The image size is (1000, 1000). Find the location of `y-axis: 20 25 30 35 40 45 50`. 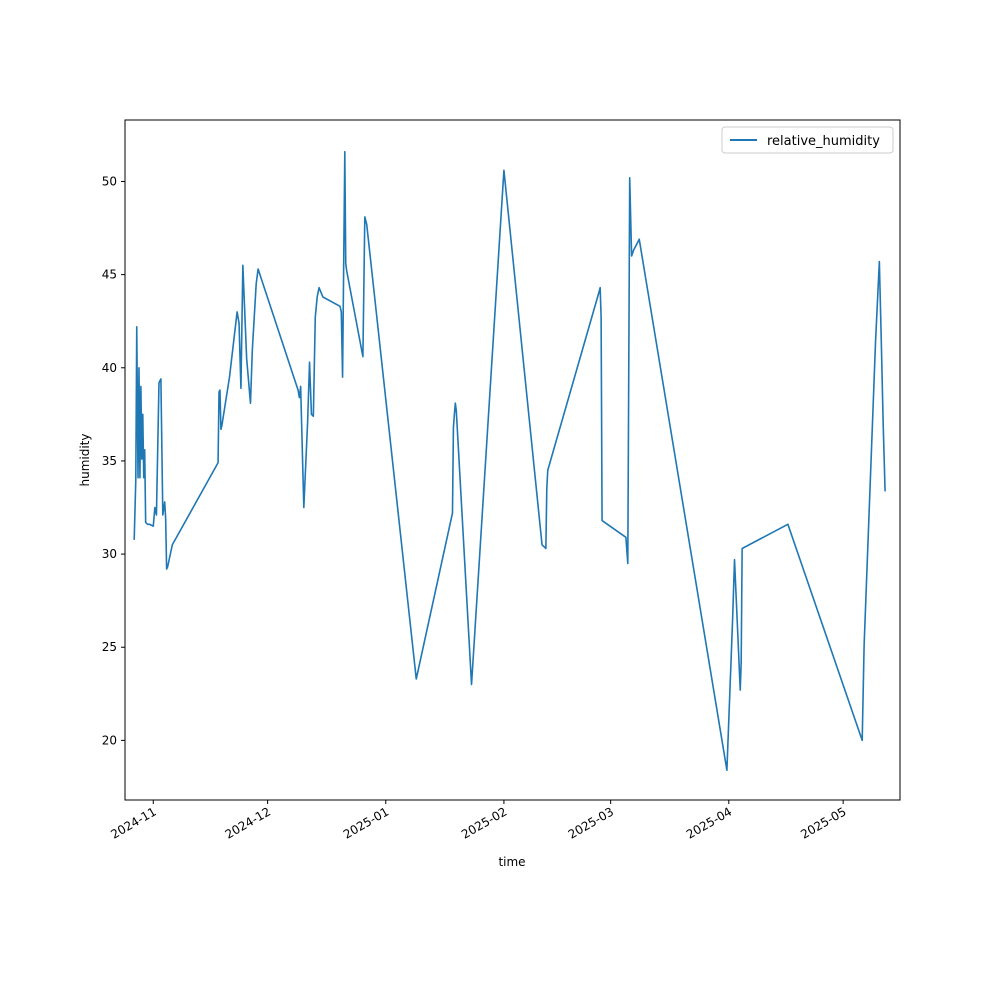

y-axis: 20 25 30 35 40 45 50 is located at coordinates (113, 460).